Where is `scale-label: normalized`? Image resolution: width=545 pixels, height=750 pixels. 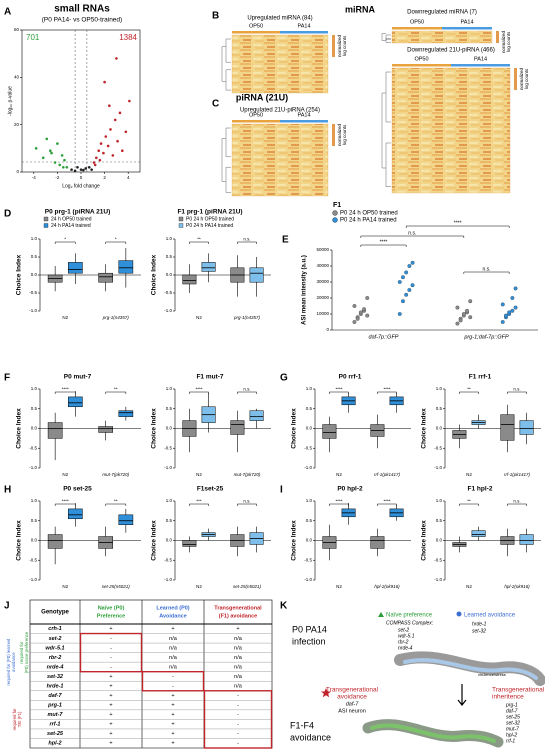
scale-label: normalized is located at coordinates (339, 135).